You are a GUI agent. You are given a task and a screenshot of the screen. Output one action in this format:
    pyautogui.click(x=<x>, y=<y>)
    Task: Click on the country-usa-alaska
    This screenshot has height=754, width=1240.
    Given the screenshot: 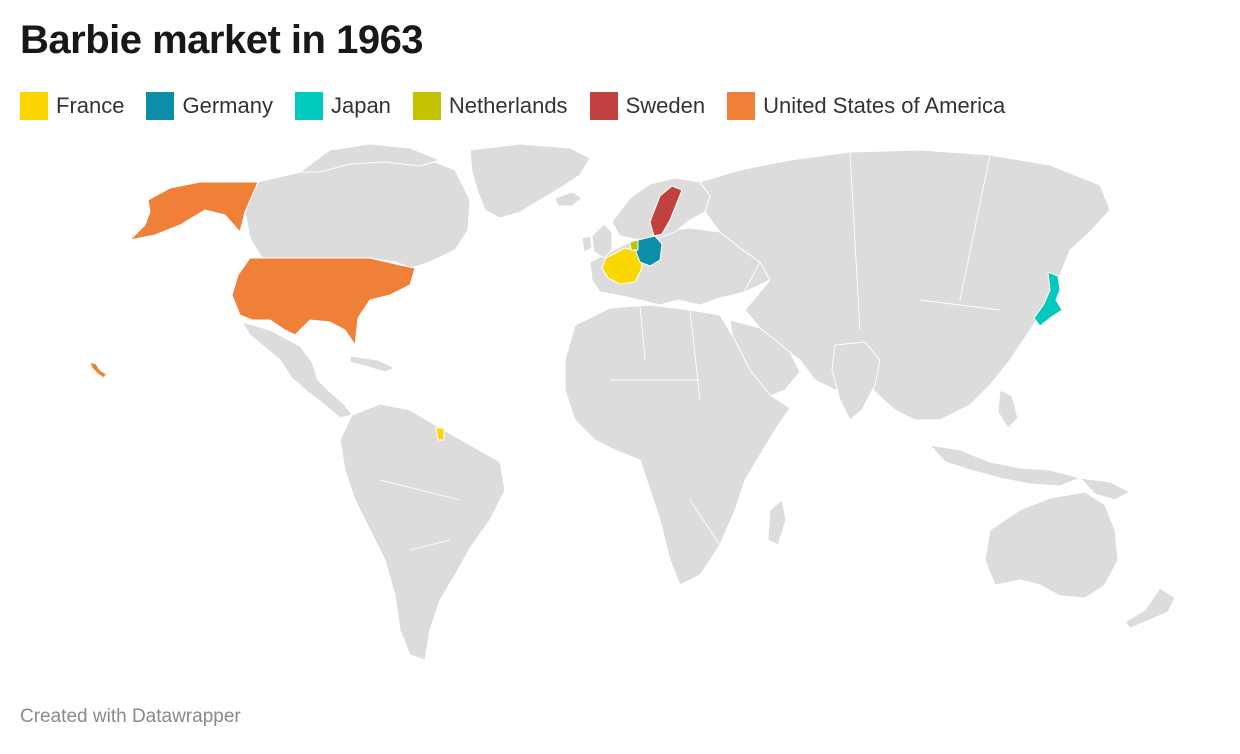 What is the action you would take?
    pyautogui.click(x=193, y=211)
    